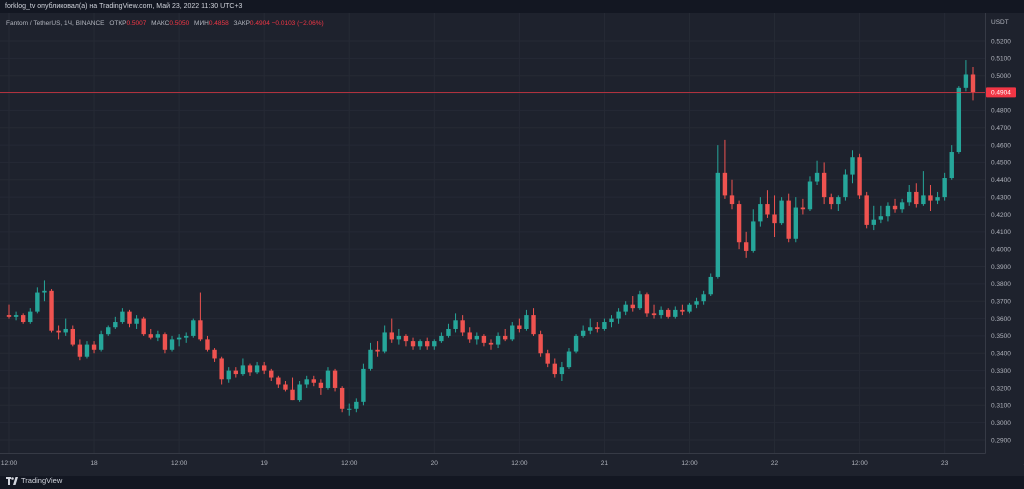  I want to click on y-tick-label: 0.3100, so click(1001, 406).